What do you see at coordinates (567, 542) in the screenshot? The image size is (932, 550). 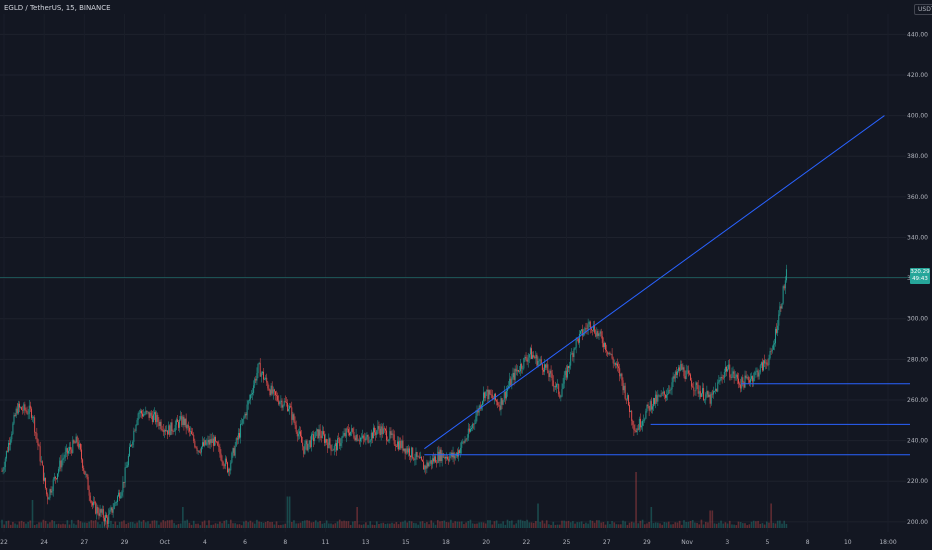 I see `x-tick-label: 25` at bounding box center [567, 542].